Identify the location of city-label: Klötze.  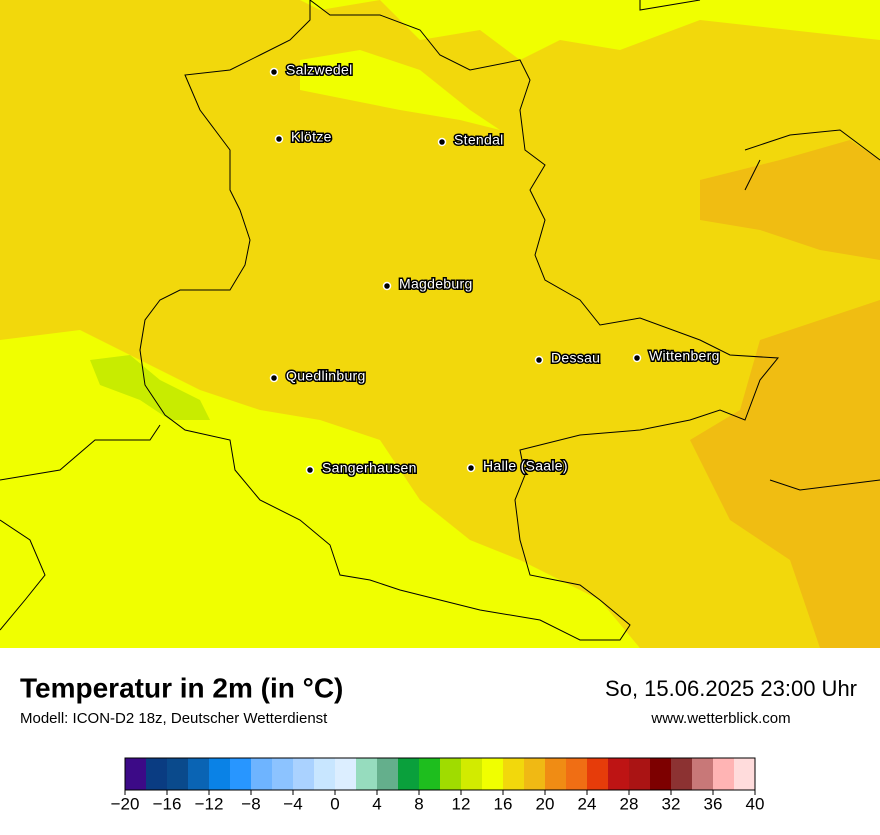
(311, 137).